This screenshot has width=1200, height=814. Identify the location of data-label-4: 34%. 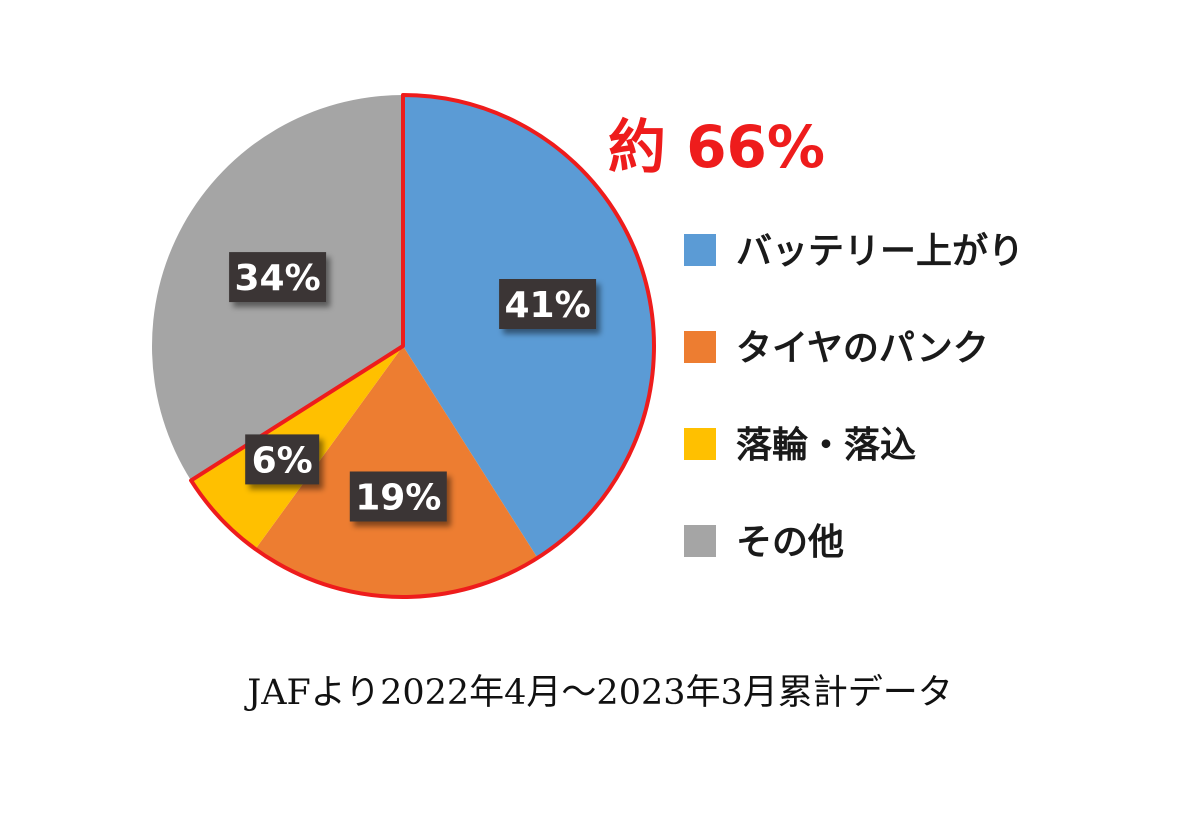
(278, 277).